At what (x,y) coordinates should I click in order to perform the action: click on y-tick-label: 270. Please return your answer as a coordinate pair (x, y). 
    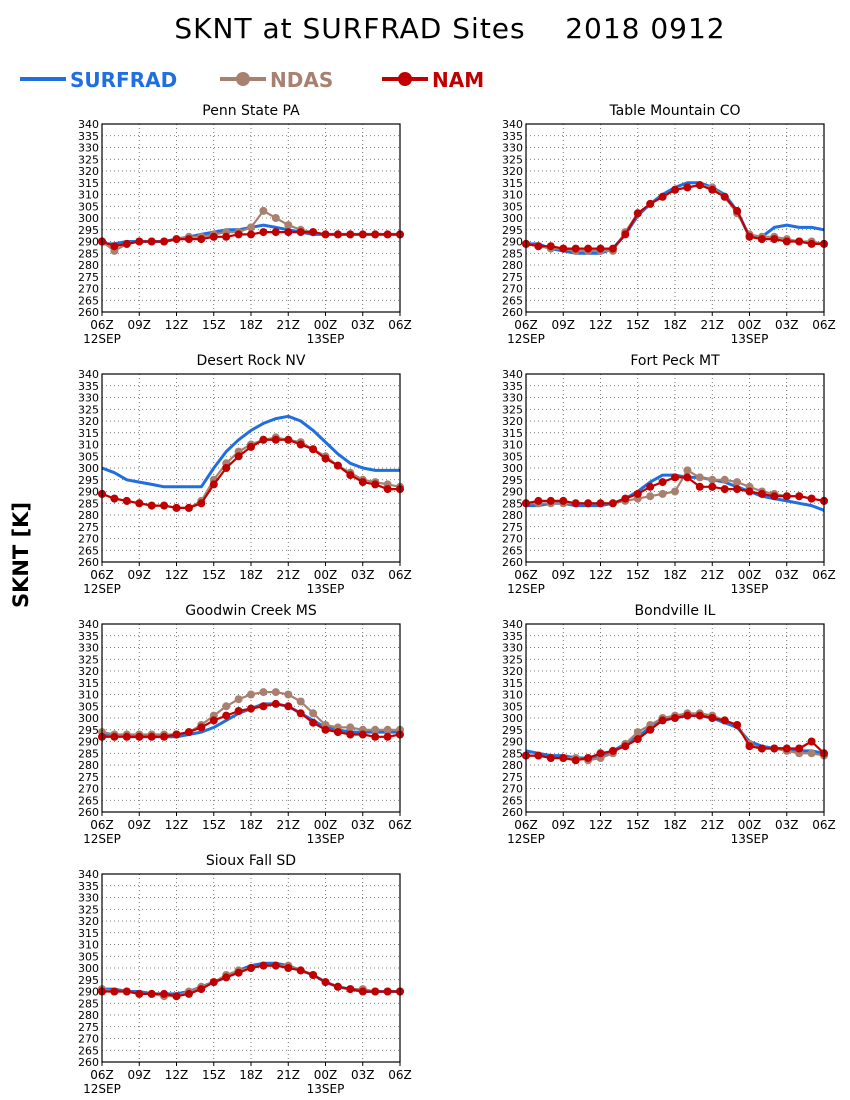
    Looking at the image, I should click on (512, 289).